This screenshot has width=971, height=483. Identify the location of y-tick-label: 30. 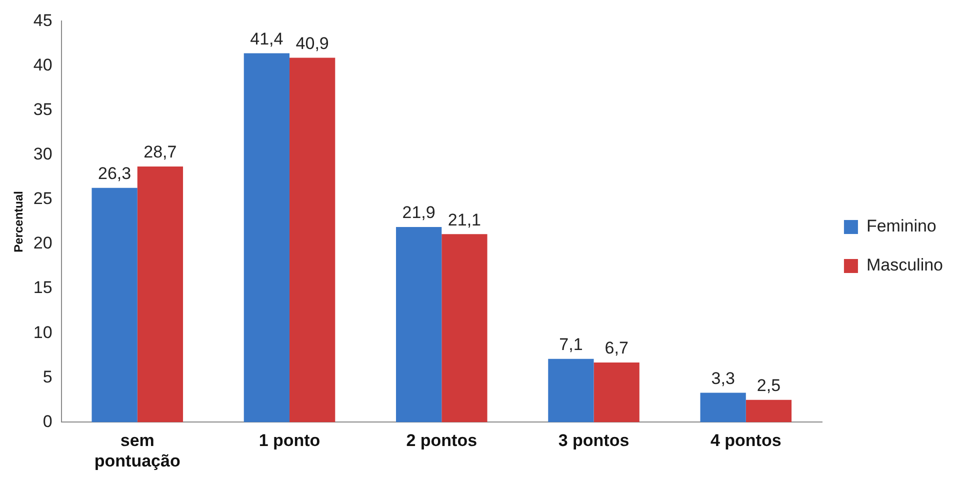
(42, 154).